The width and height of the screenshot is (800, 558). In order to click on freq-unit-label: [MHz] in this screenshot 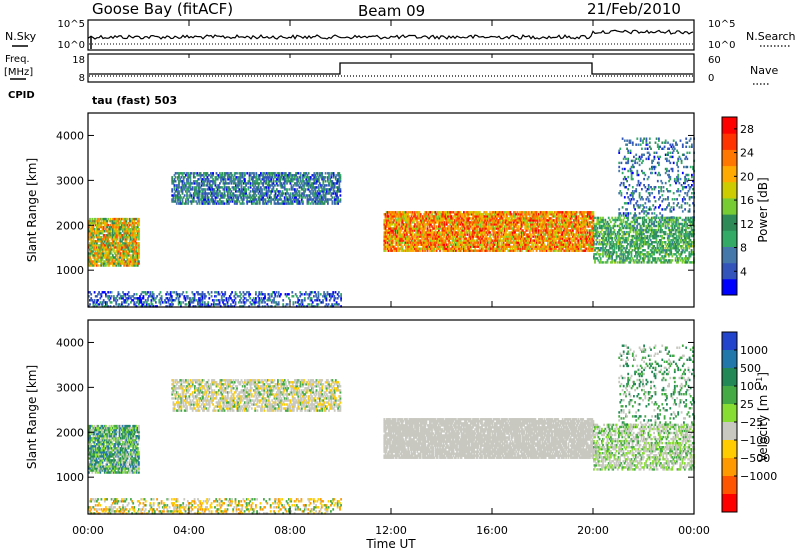, I will do `click(18, 72)`.